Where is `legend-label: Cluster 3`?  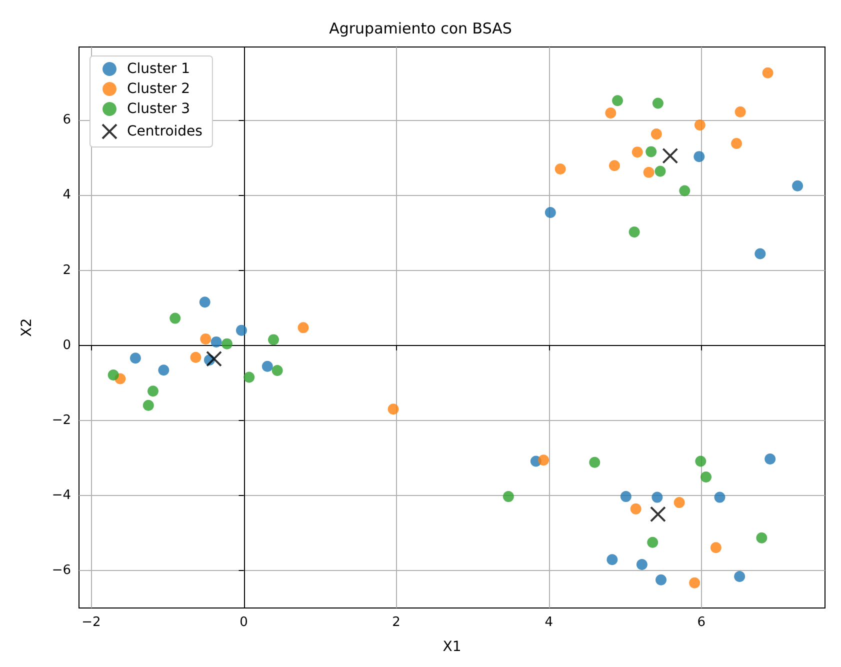 legend-label: Cluster 3 is located at coordinates (158, 109).